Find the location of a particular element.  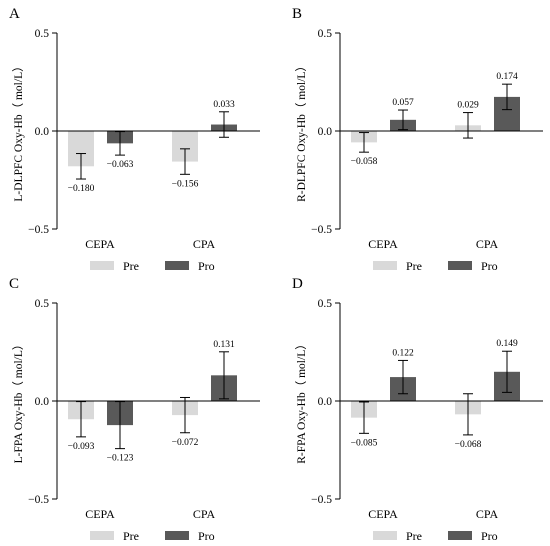

data-label: 0.033 is located at coordinates (224, 105).